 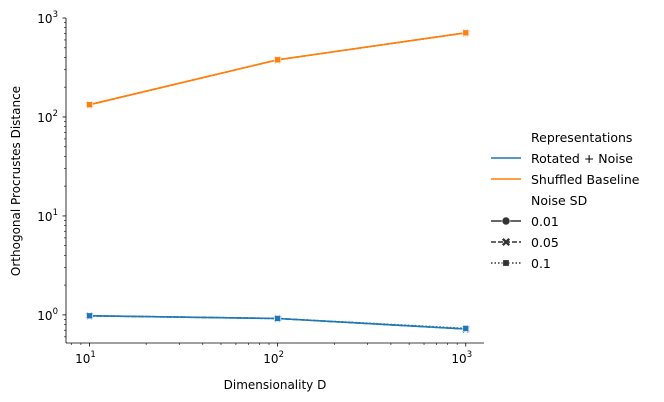 What do you see at coordinates (559, 200) in the screenshot?
I see `legend-title-noise-sd: Noise SD` at bounding box center [559, 200].